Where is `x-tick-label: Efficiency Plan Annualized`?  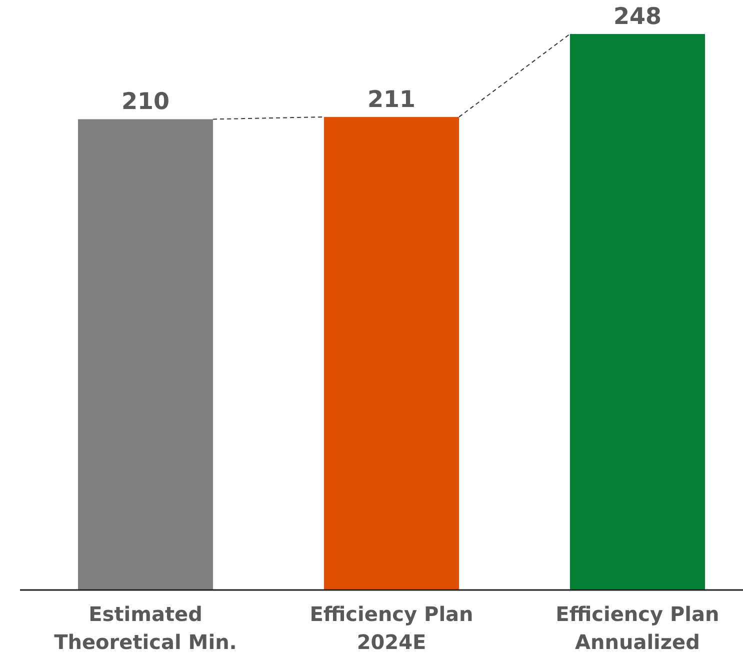 x-tick-label: Efficiency Plan Annualized is located at coordinates (638, 628).